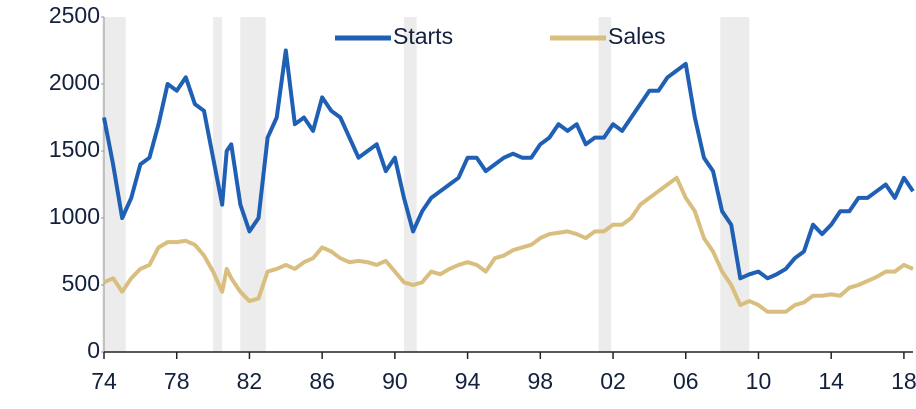 The height and width of the screenshot is (409, 916). What do you see at coordinates (395, 381) in the screenshot?
I see `x-tick-label: 90` at bounding box center [395, 381].